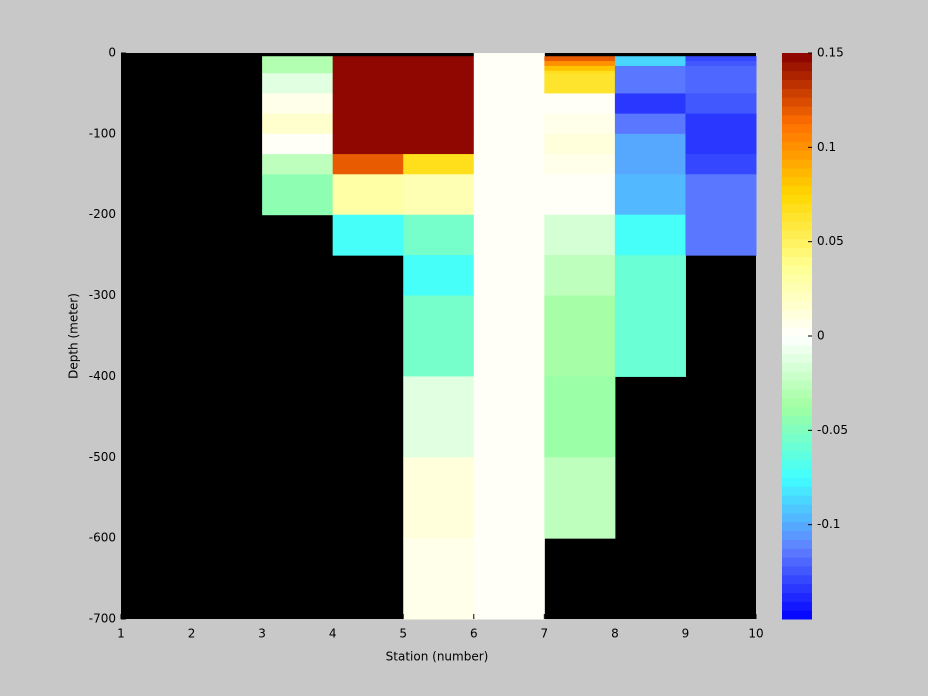 This screenshot has height=696, width=928. What do you see at coordinates (828, 524) in the screenshot?
I see `colorbar-tick-label: -0.1` at bounding box center [828, 524].